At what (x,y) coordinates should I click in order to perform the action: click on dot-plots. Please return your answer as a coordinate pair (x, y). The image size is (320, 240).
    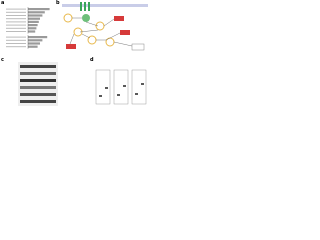
    Looking at the image, I should click on (121, 87).